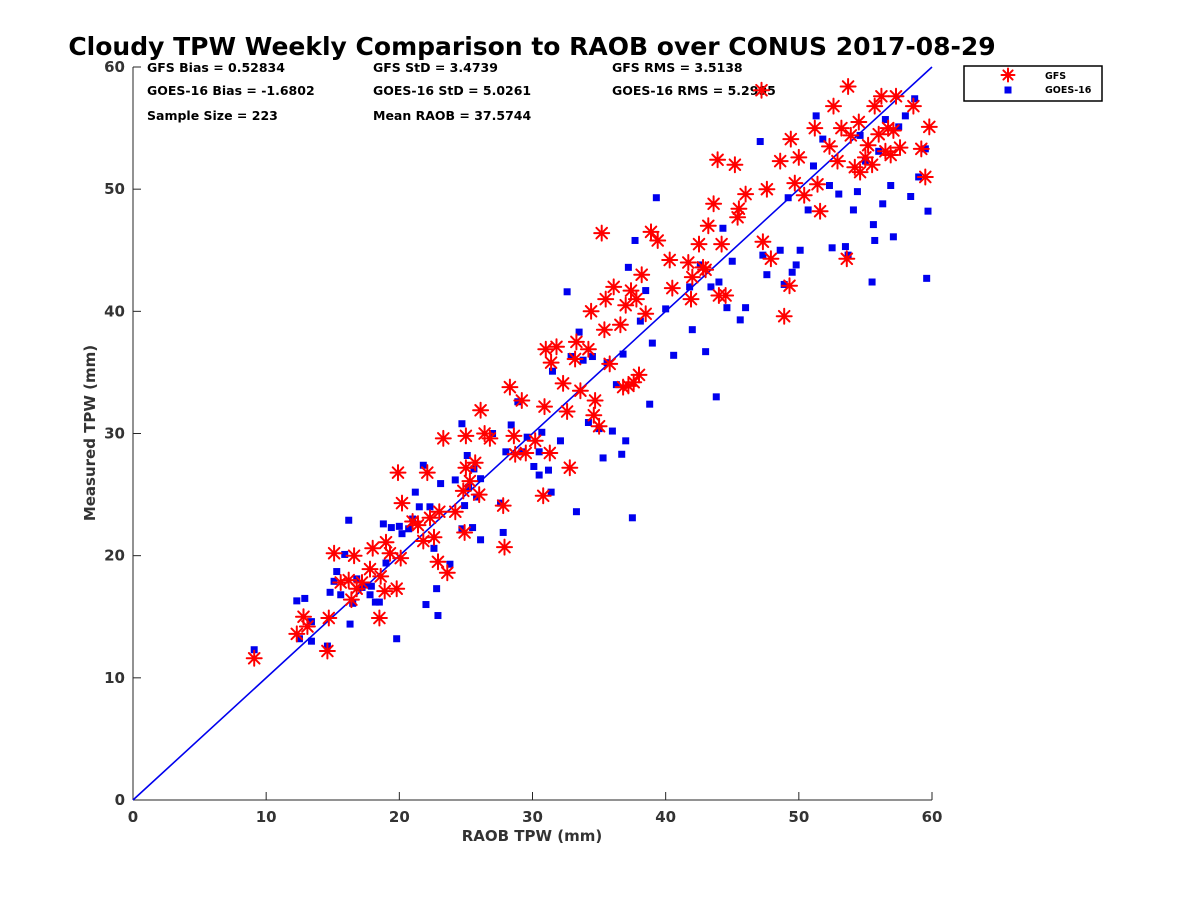 The width and height of the screenshot is (1200, 900). What do you see at coordinates (532, 836) in the screenshot?
I see `x-axis-label: RAOB TPW (mm)` at bounding box center [532, 836].